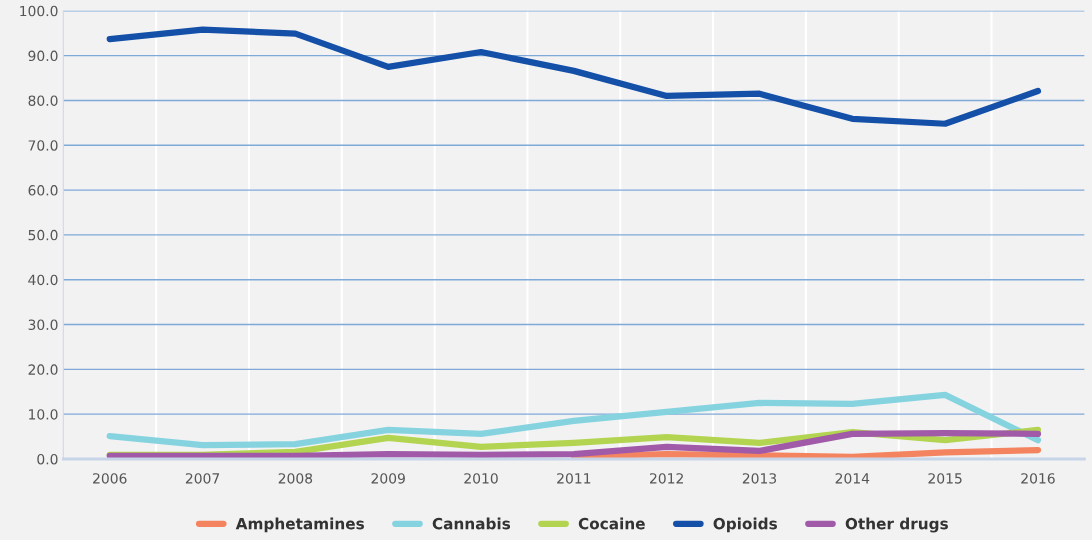  What do you see at coordinates (945, 478) in the screenshot?
I see `x-tick-label: 2015` at bounding box center [945, 478].